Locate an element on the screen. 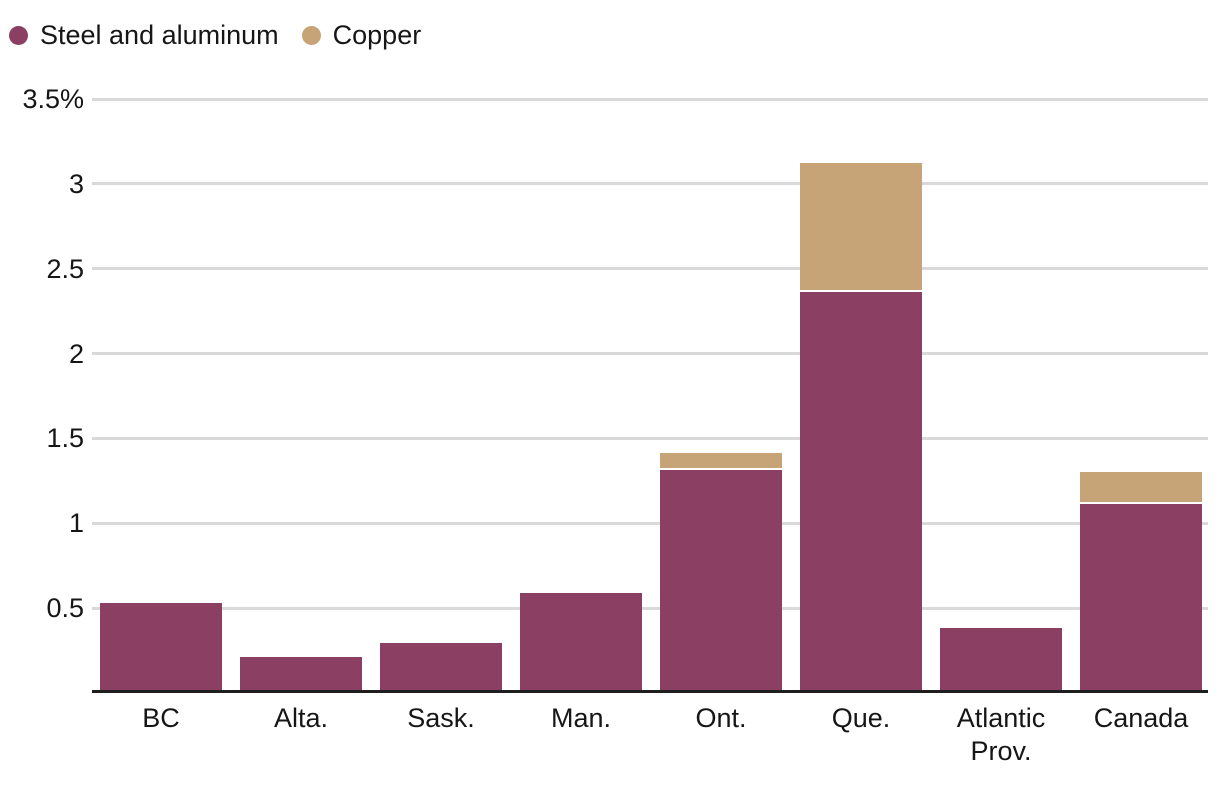 The width and height of the screenshot is (1220, 788). x-axis-label: Canada is located at coordinates (1141, 718).